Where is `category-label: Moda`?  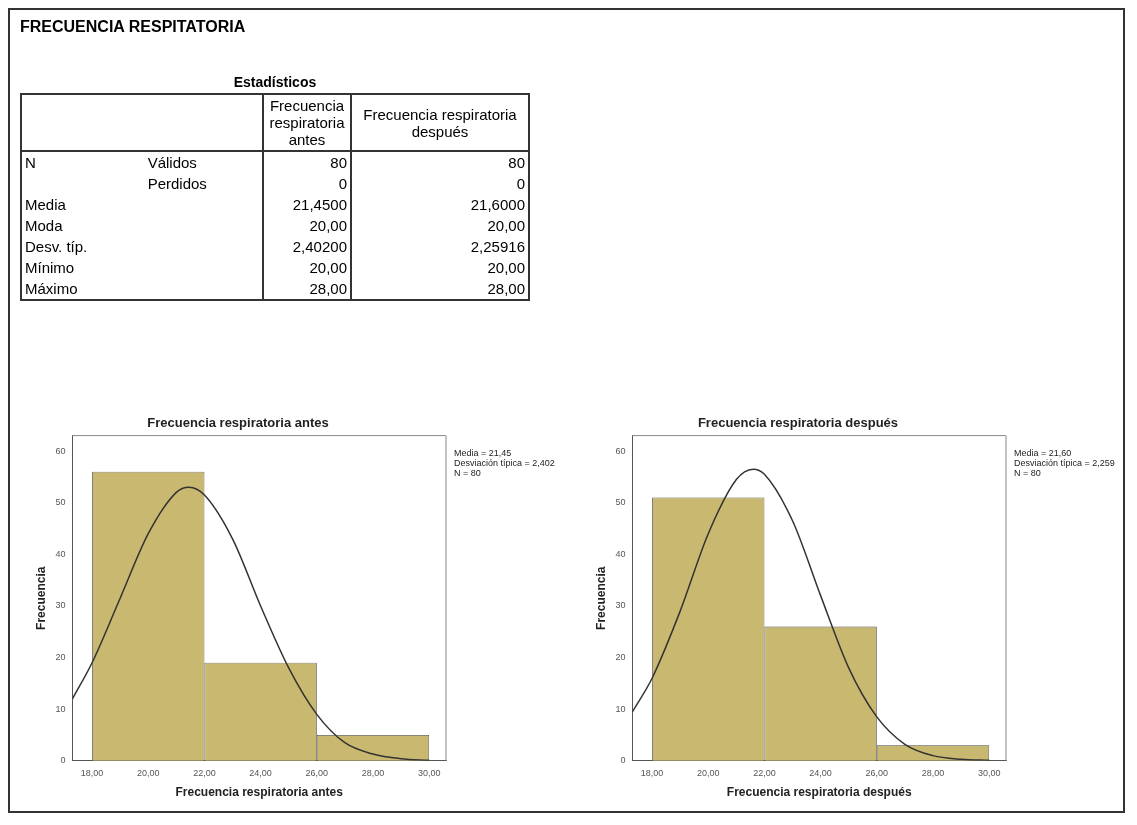
category-label: Moda is located at coordinates (44, 225).